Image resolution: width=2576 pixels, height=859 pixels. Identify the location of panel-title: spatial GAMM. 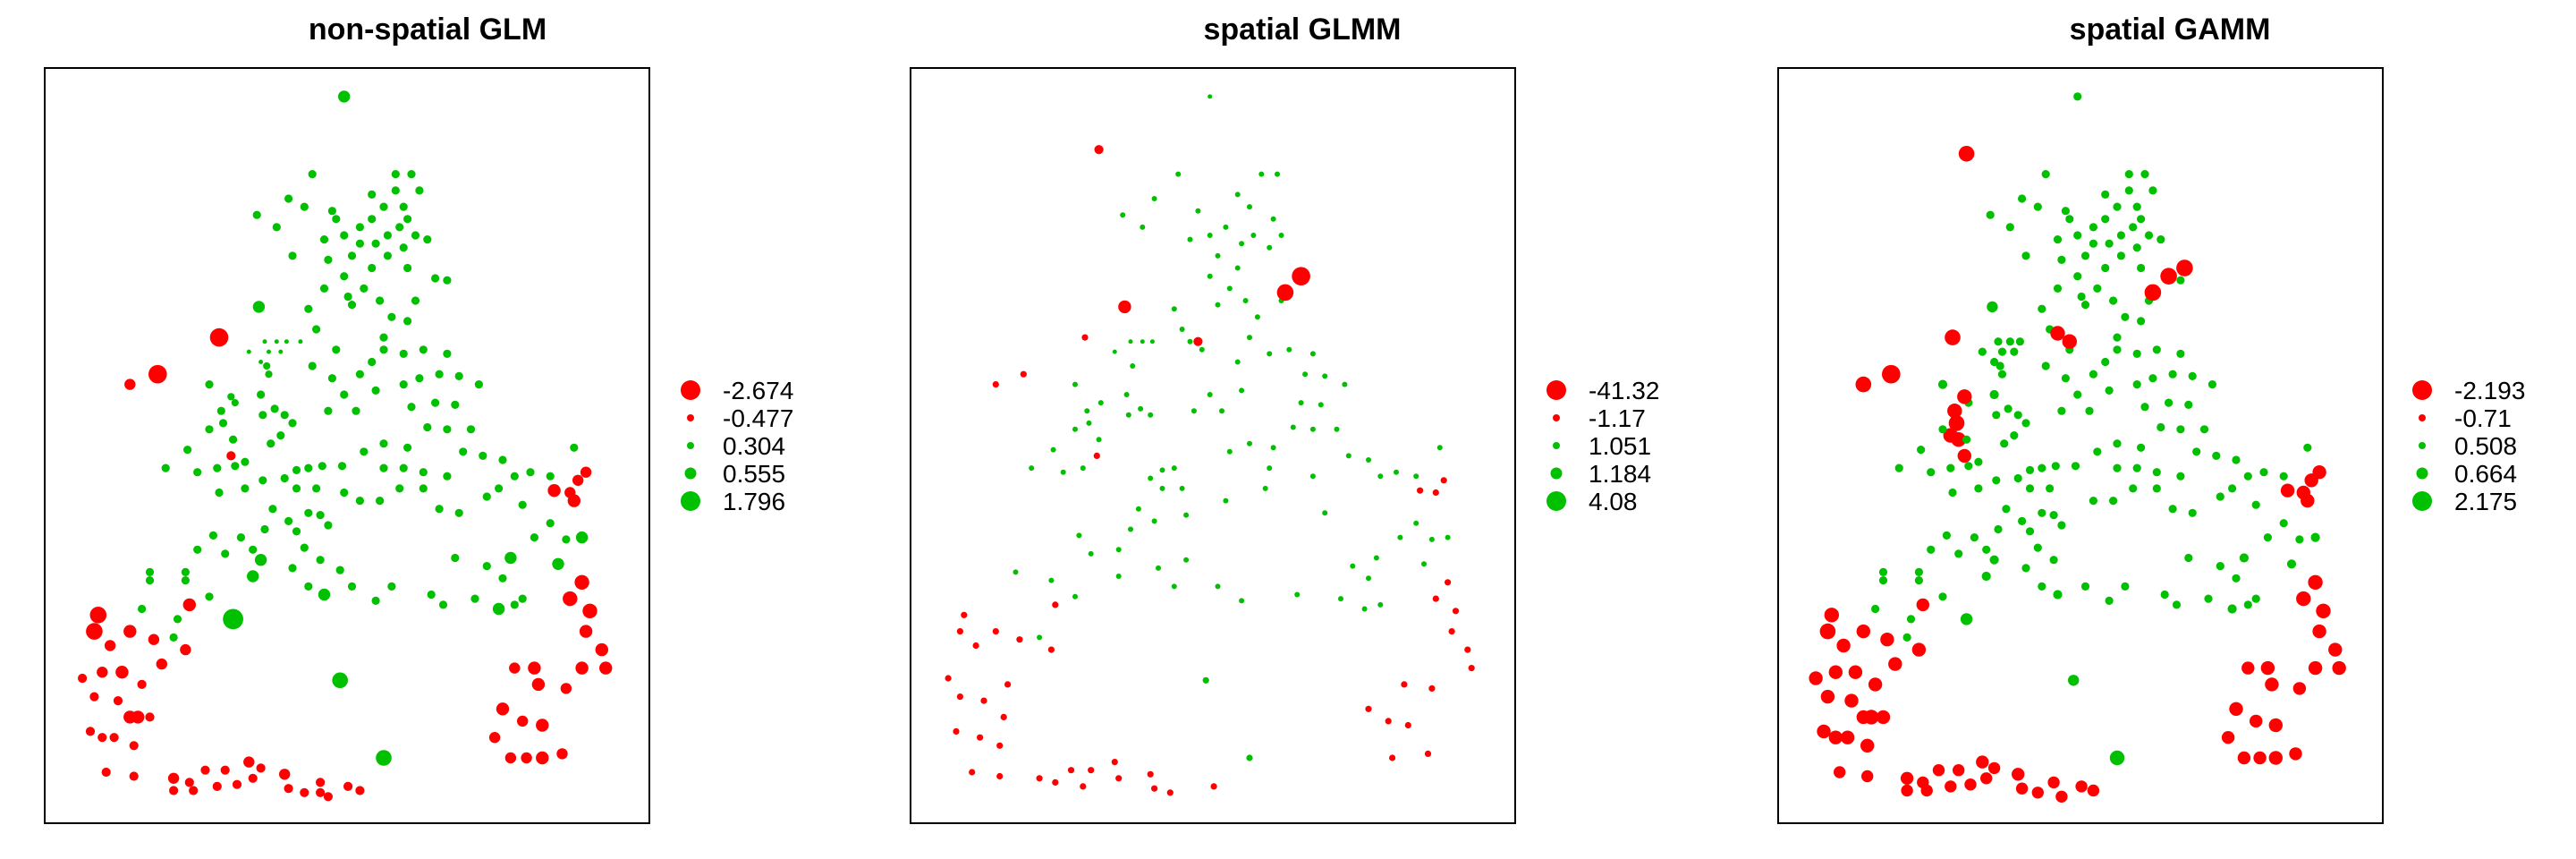
(2170, 30).